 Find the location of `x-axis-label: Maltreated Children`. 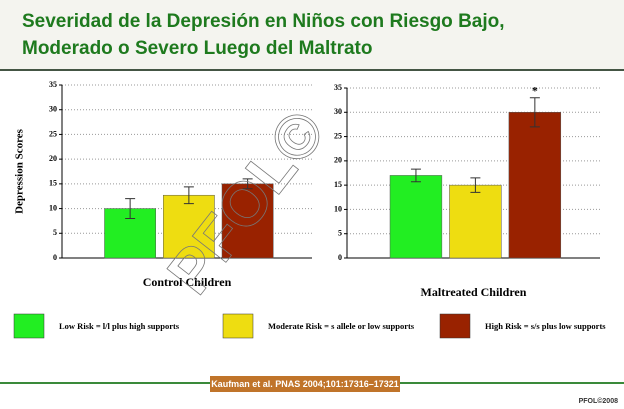

x-axis-label: Maltreated Children is located at coordinates (474, 292).